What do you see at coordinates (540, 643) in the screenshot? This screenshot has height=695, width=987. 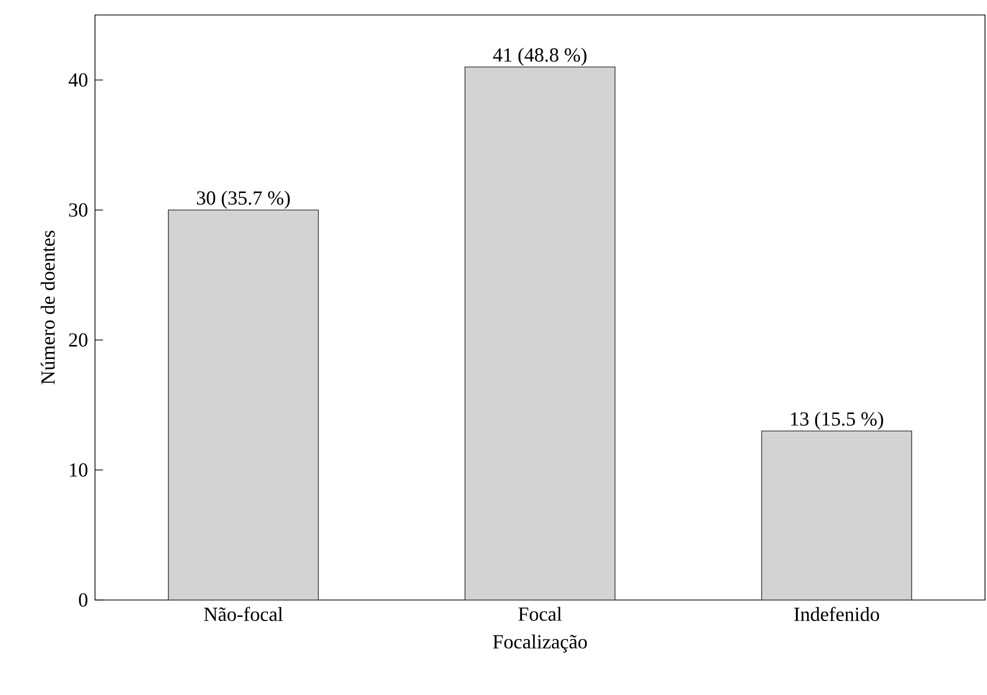 I see `x-axis-title: Focalização` at bounding box center [540, 643].